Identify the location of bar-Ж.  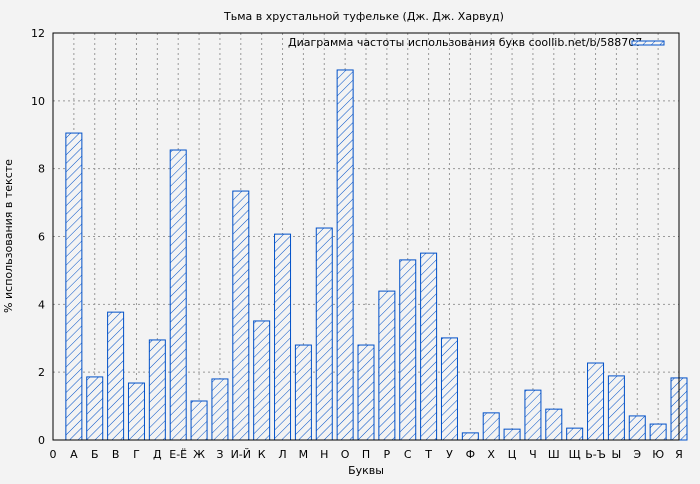
(199, 420).